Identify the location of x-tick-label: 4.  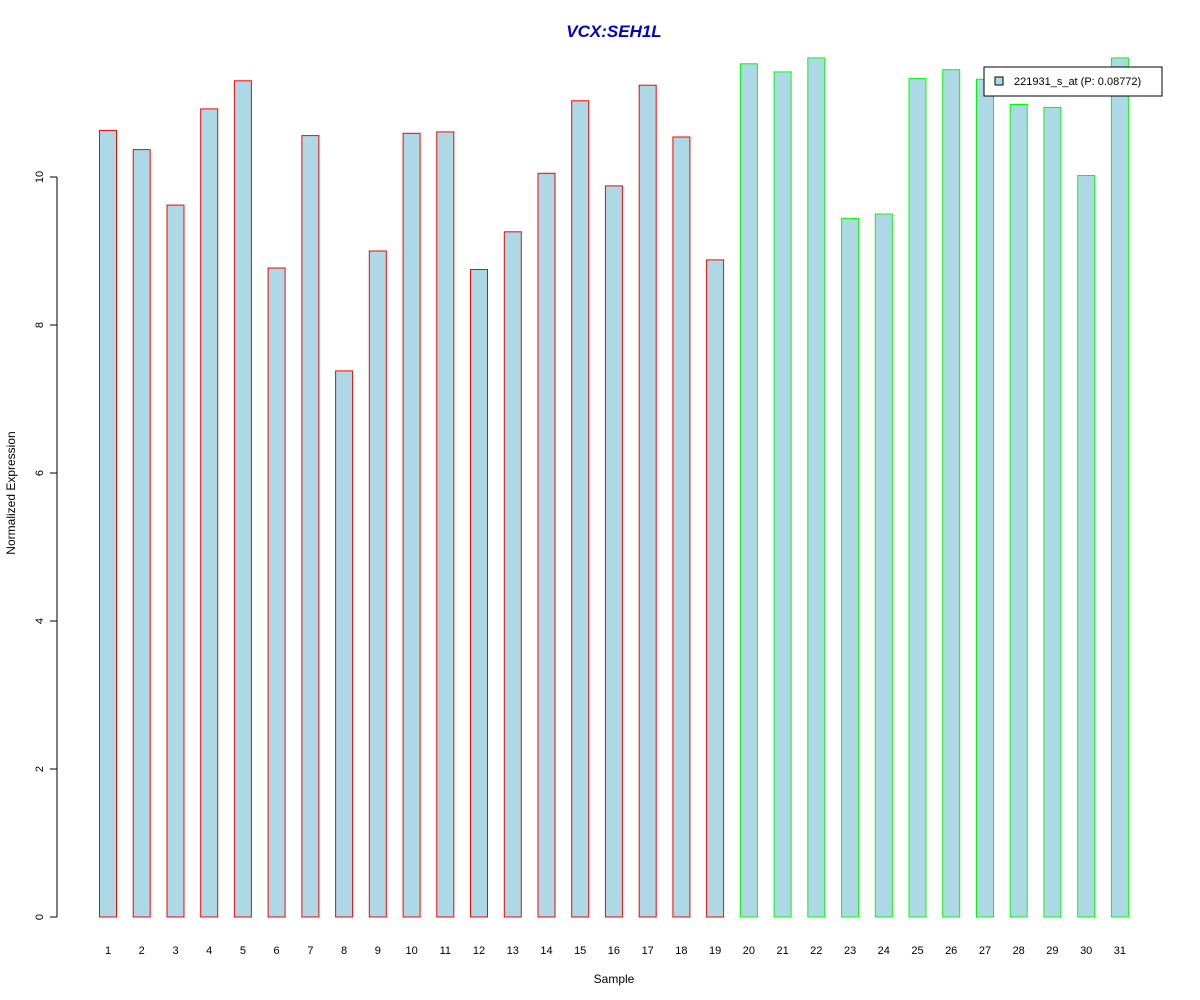
(209, 951).